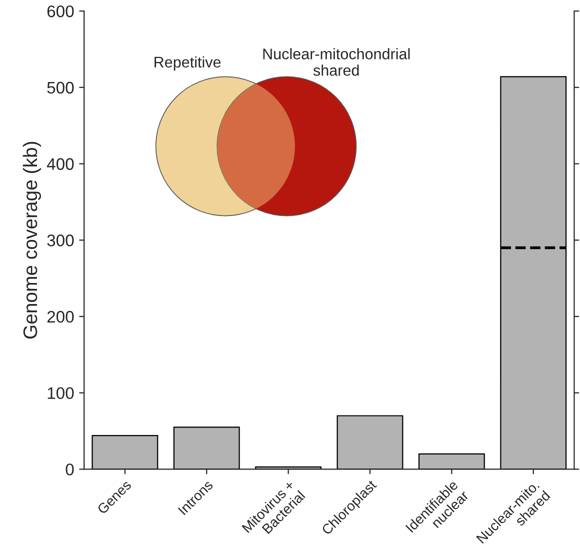  Describe the element at coordinates (187, 63) in the screenshot. I see `annotation: Repetitive` at that location.